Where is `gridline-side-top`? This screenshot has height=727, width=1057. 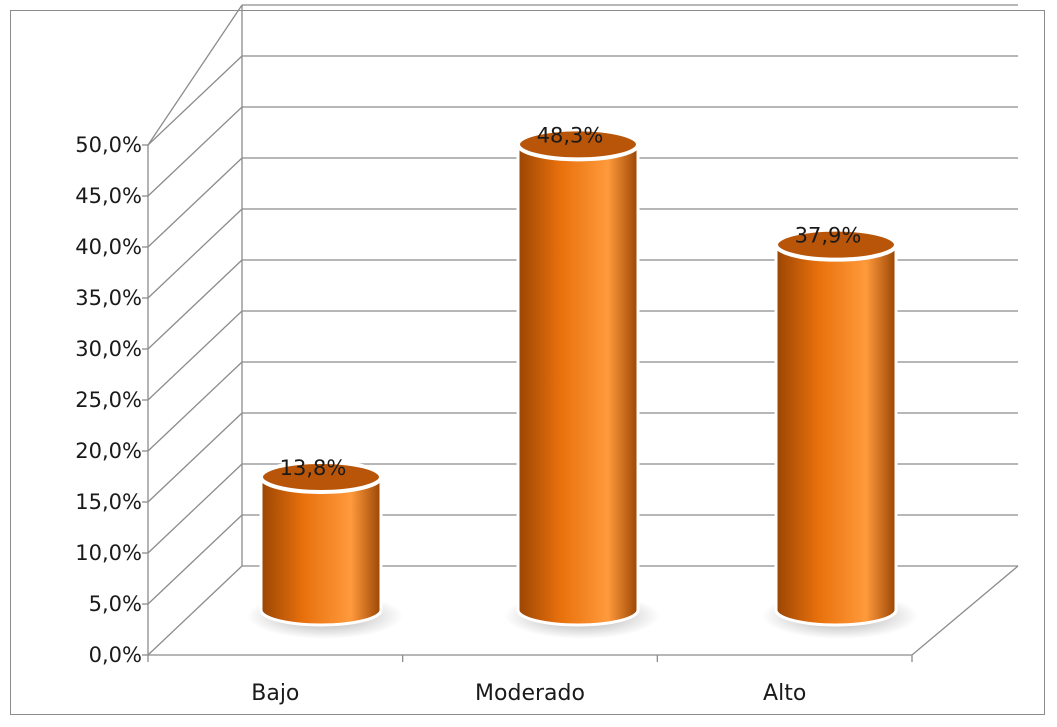 gridline-side-top is located at coordinates (195, 75).